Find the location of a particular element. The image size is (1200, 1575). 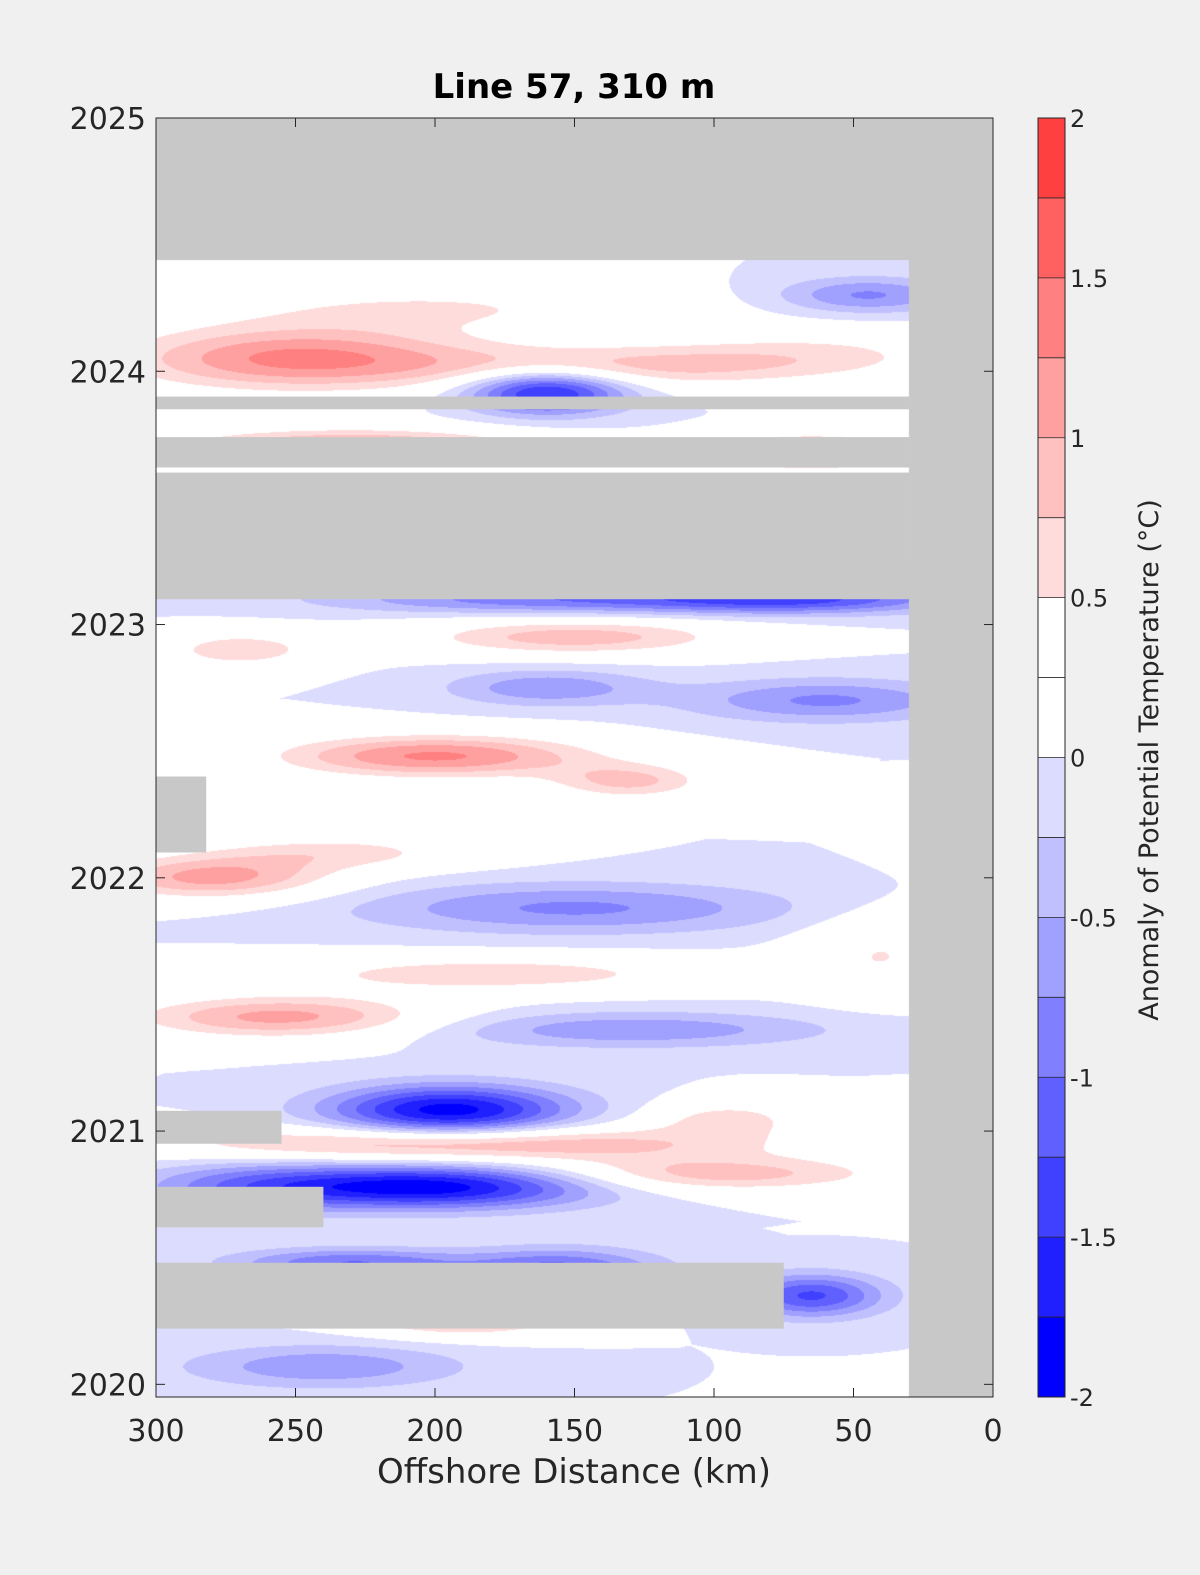

colorbar-tick-label: -1 is located at coordinates (1082, 1078).